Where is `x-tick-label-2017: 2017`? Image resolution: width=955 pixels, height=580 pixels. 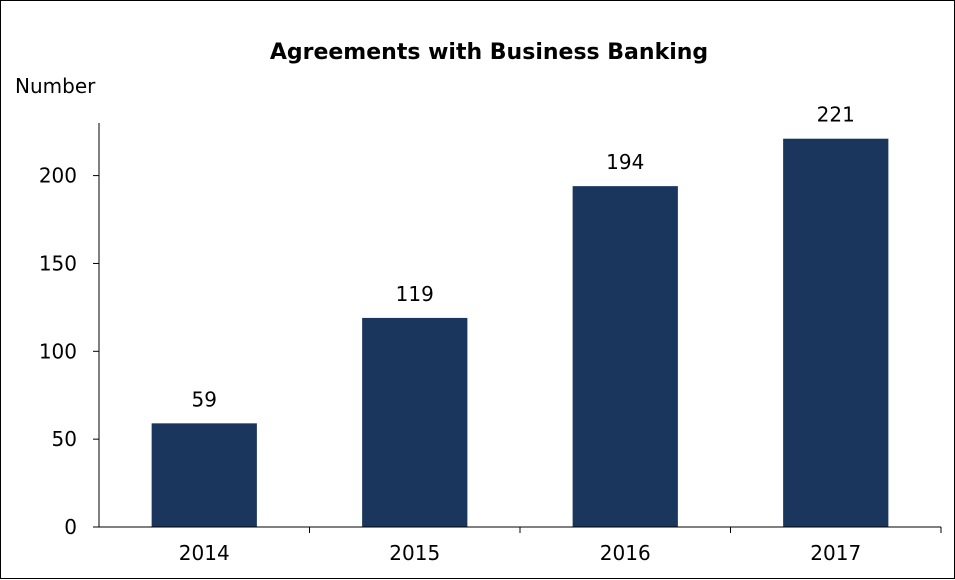
x-tick-label-2017: 2017 is located at coordinates (835, 553).